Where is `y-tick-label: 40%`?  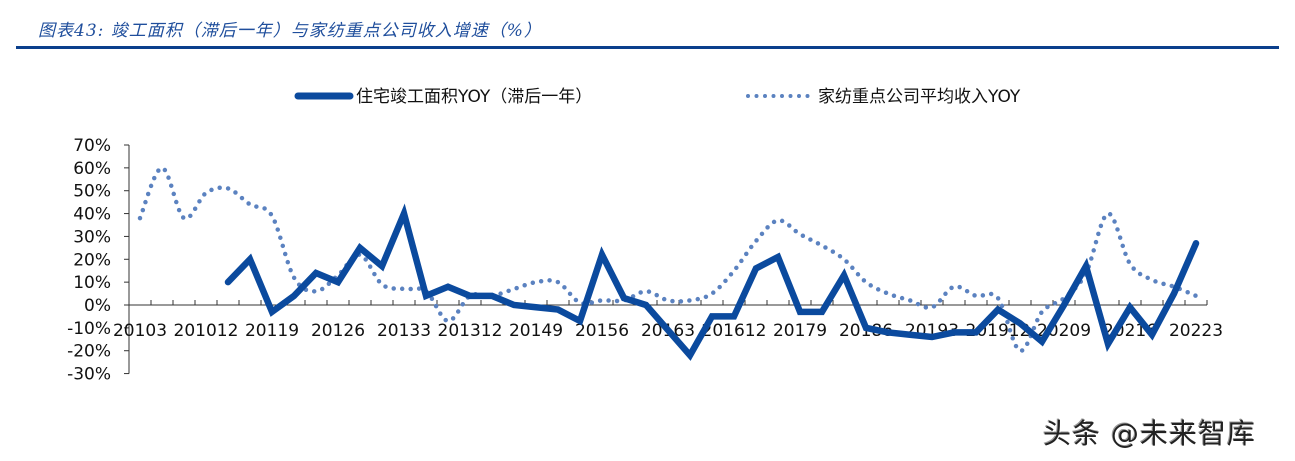
y-tick-label: 40% is located at coordinates (92, 215).